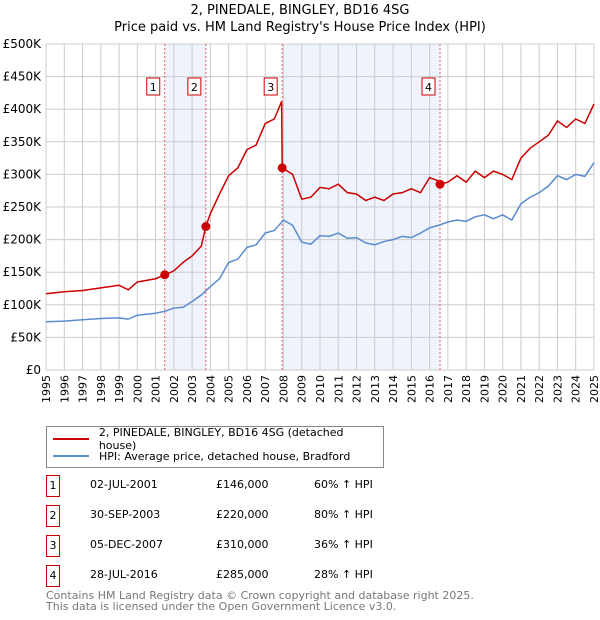  I want to click on x-tick-label: 2021, so click(521, 389).